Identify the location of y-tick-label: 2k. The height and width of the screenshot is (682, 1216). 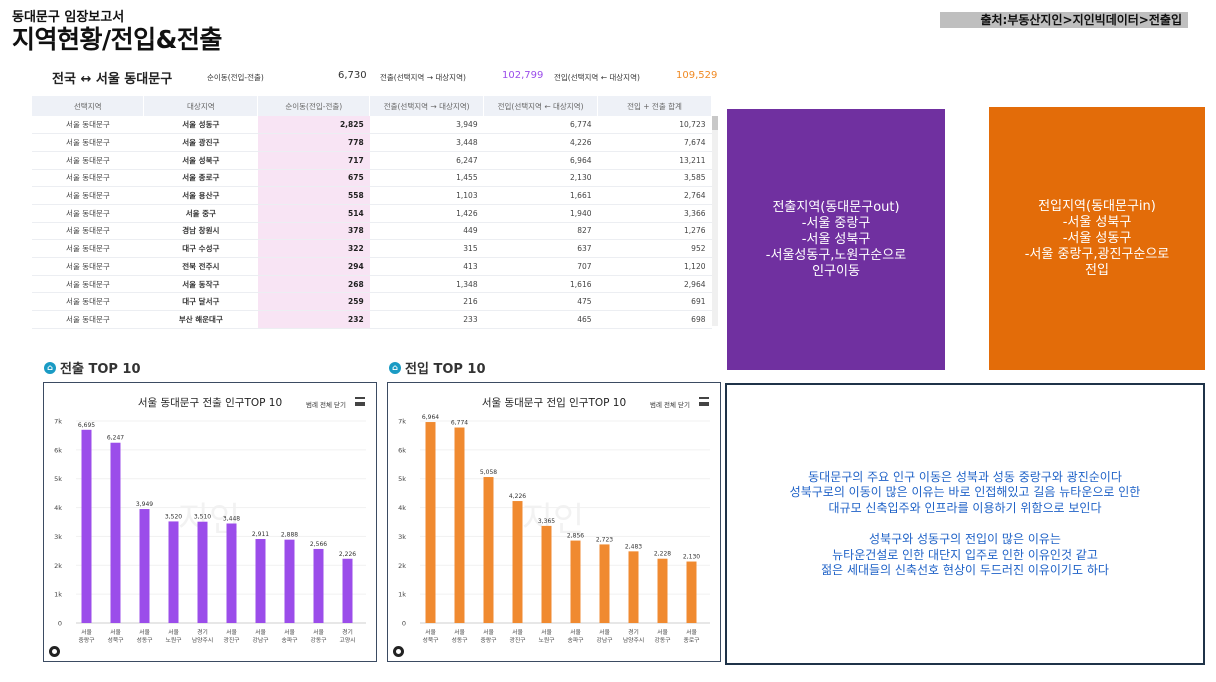
(58, 566).